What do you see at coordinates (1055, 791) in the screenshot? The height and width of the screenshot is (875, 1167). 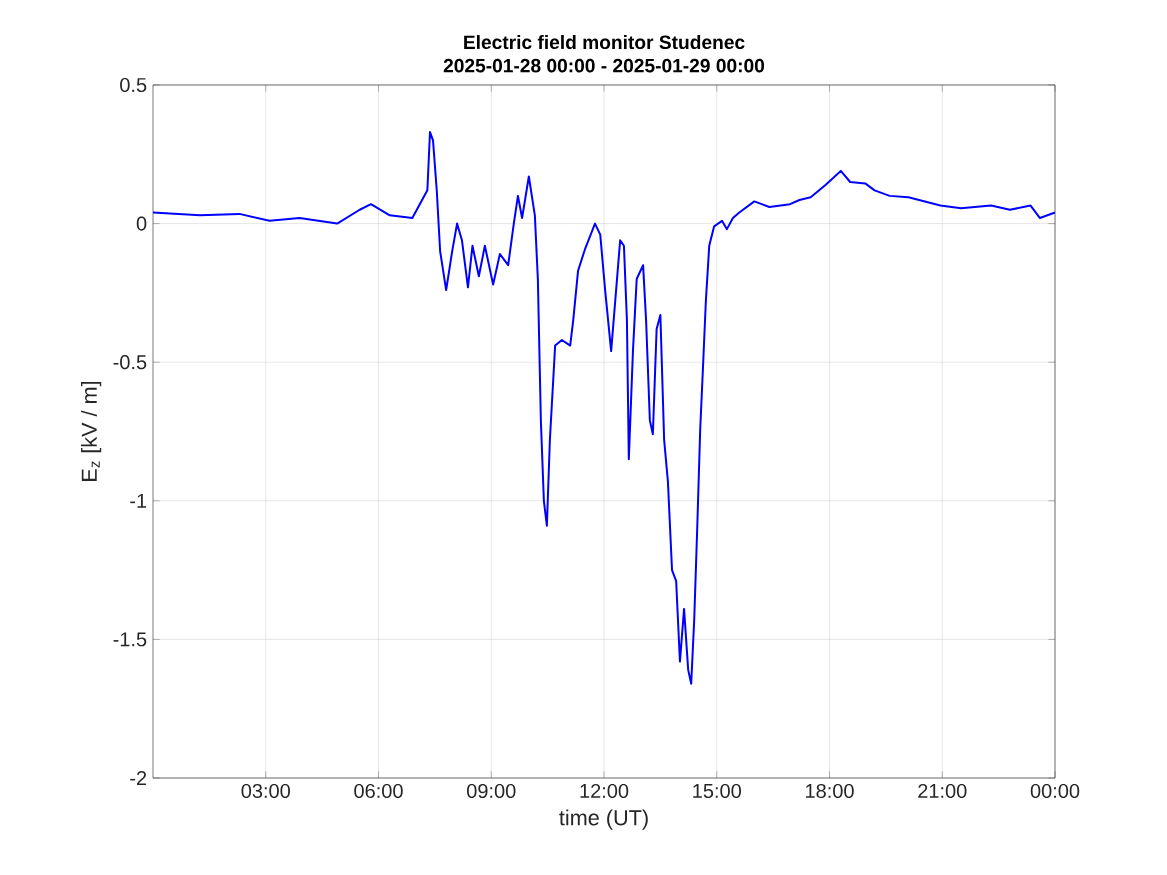 I see `x-tick-label: 00:00` at bounding box center [1055, 791].